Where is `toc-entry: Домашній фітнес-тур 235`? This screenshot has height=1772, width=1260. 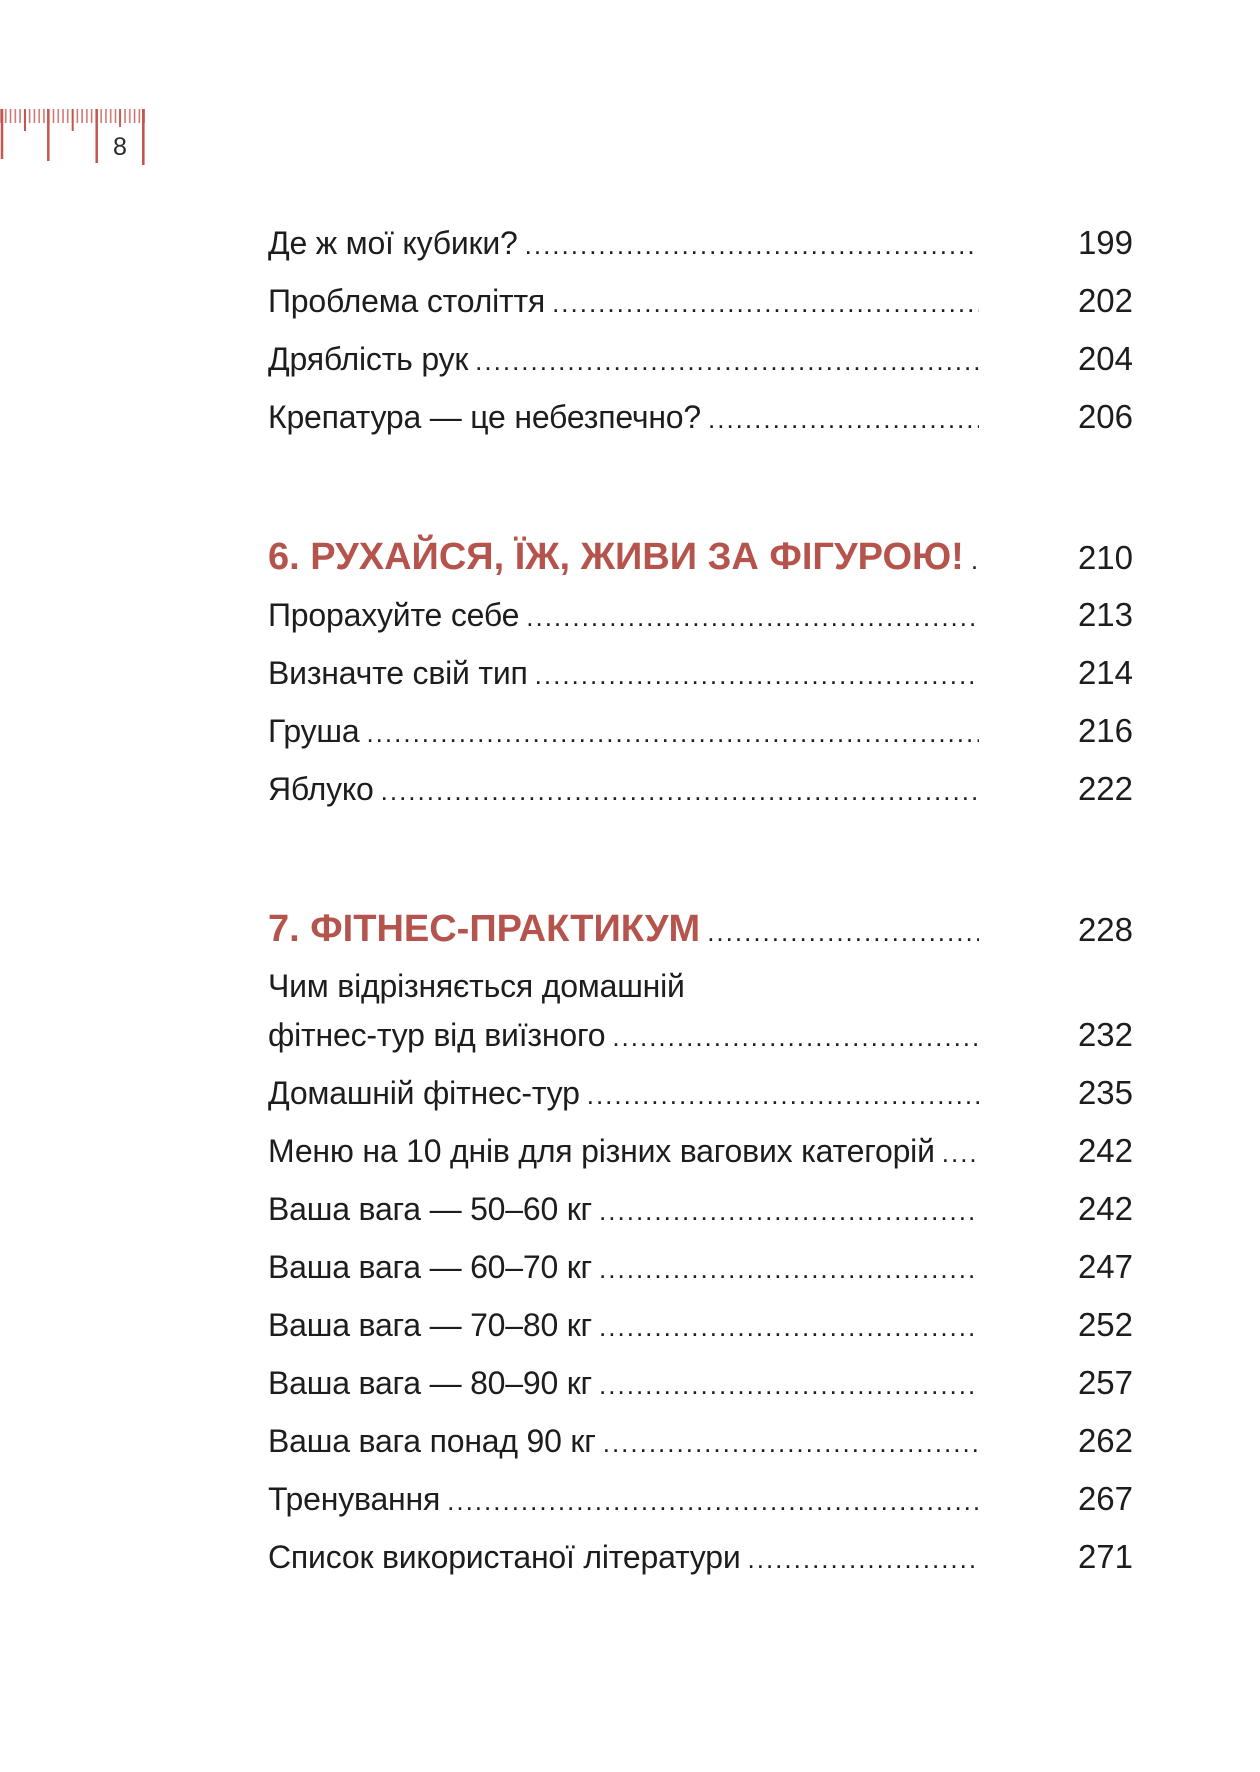
toc-entry: Домашній фітнес-тур 235 is located at coordinates (700, 1103).